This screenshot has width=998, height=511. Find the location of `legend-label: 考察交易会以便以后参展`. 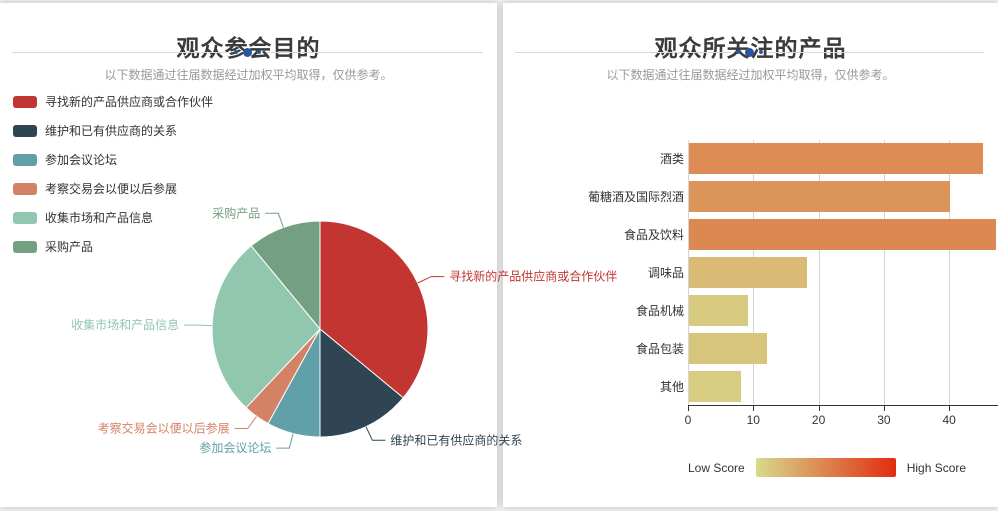

legend-label: 考察交易会以便以后参展 is located at coordinates (111, 189).